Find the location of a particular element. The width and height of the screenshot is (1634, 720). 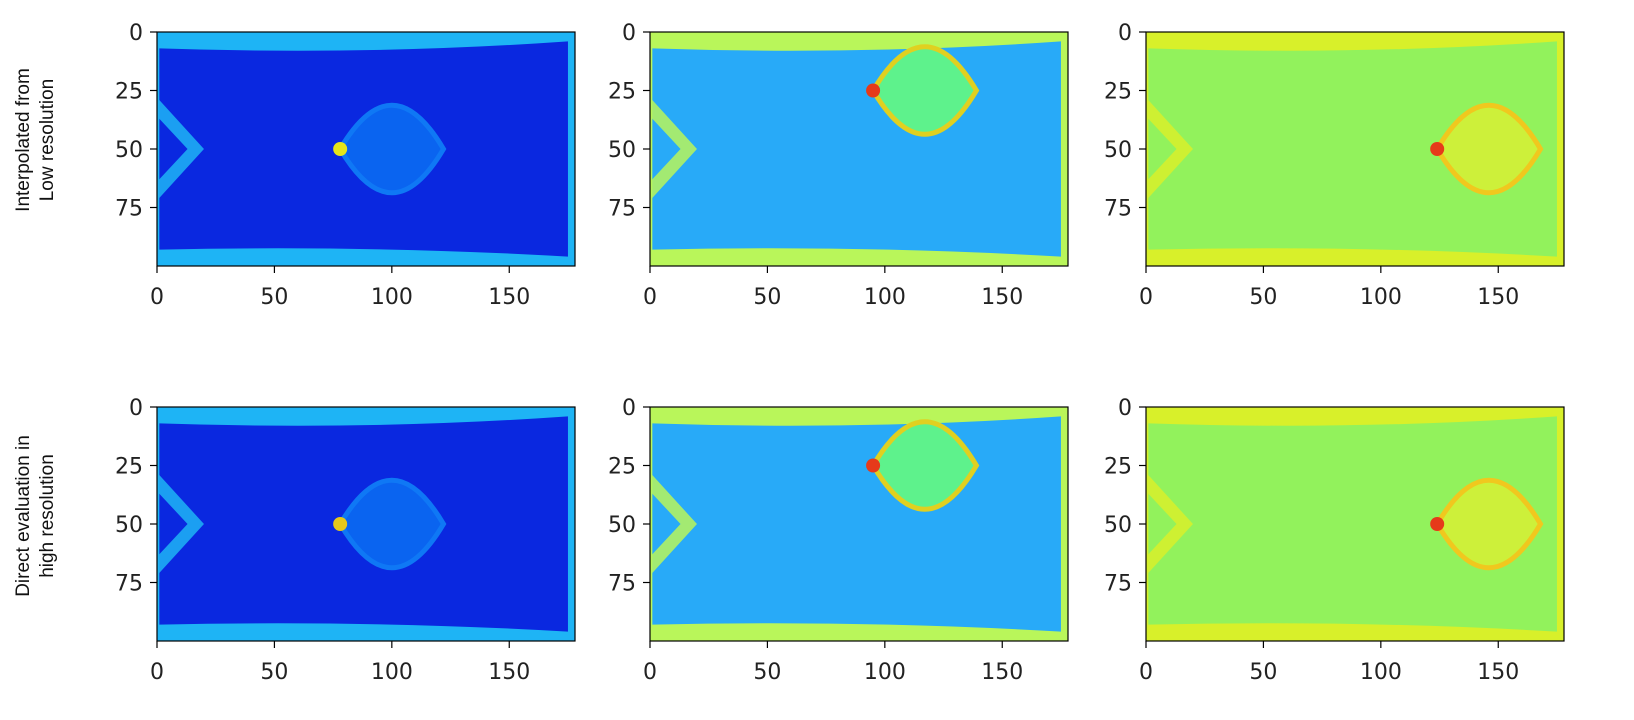

heatmap-panel-3: 0 50 100 150 0 25 50 75 is located at coordinates (1334, 165).